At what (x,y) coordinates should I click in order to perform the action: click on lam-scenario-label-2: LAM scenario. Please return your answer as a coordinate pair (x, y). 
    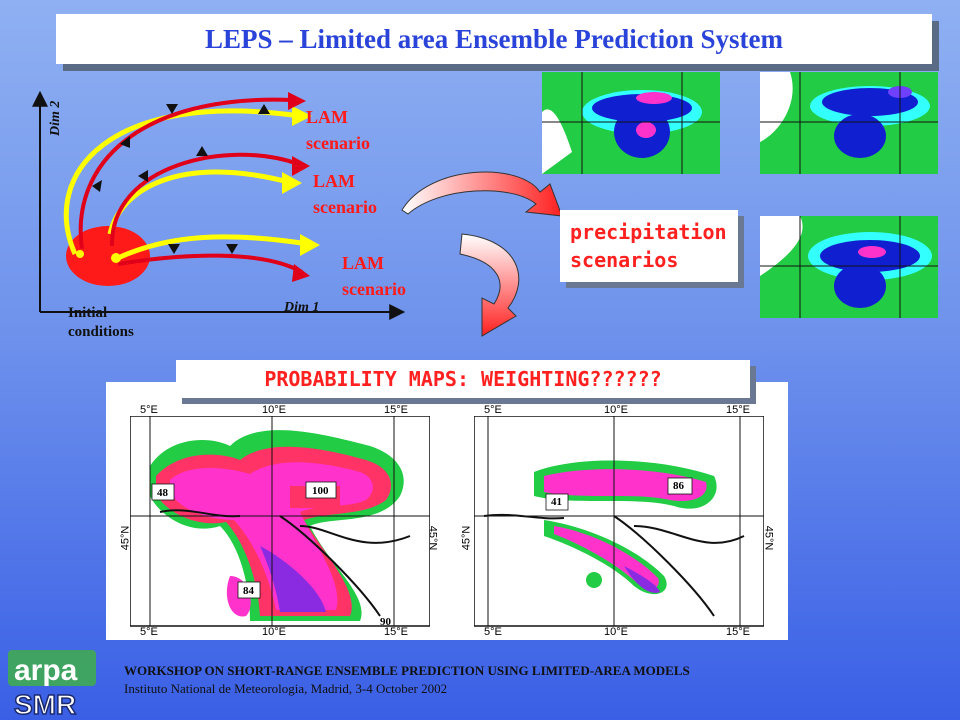
    Looking at the image, I should click on (345, 194).